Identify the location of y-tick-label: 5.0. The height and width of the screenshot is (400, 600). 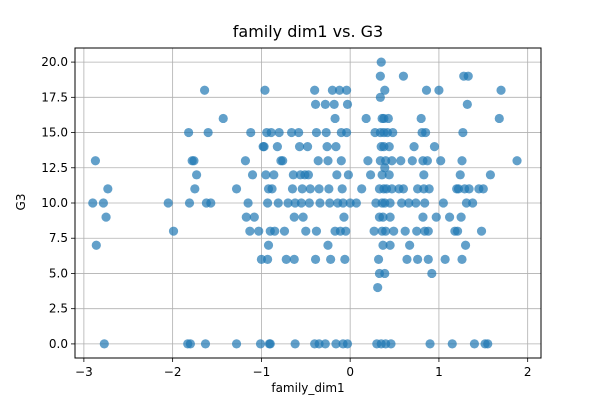
(58, 273).